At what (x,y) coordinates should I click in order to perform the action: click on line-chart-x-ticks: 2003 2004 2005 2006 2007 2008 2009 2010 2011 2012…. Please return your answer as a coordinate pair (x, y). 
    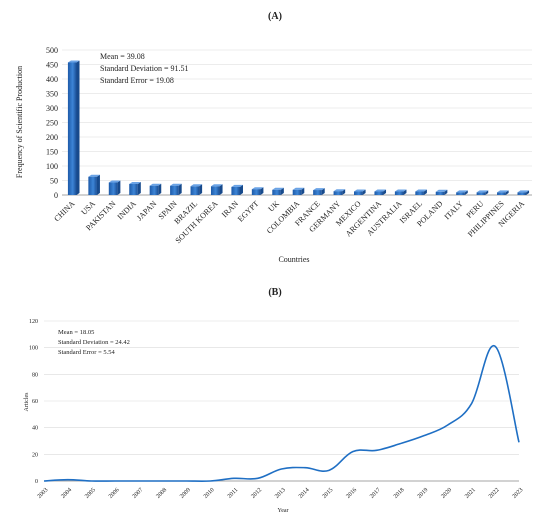
    Looking at the image, I should click on (281, 493).